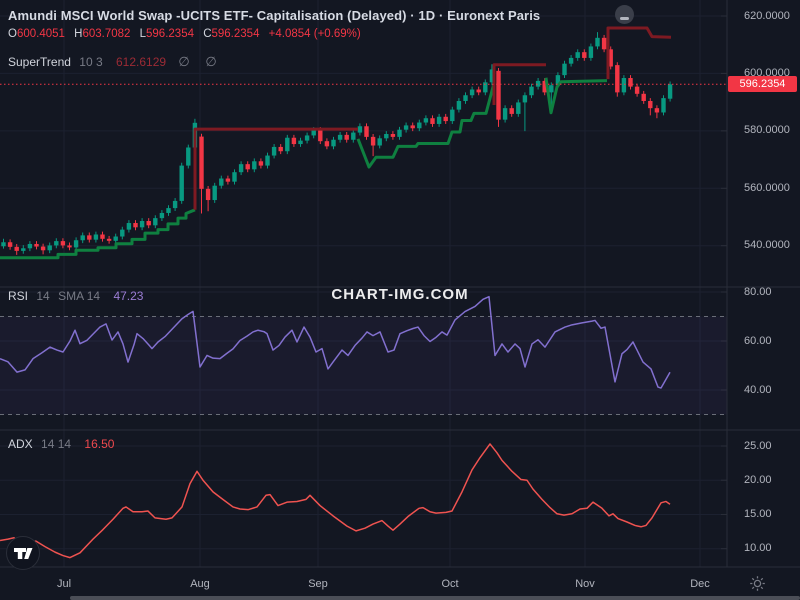 The height and width of the screenshot is (600, 800). I want to click on time-axis-label: Aug, so click(200, 584).